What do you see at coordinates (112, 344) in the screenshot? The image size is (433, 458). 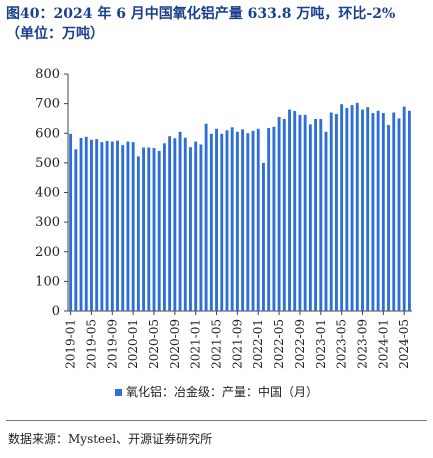 I see `x-tick-label: 2019-09` at bounding box center [112, 344].